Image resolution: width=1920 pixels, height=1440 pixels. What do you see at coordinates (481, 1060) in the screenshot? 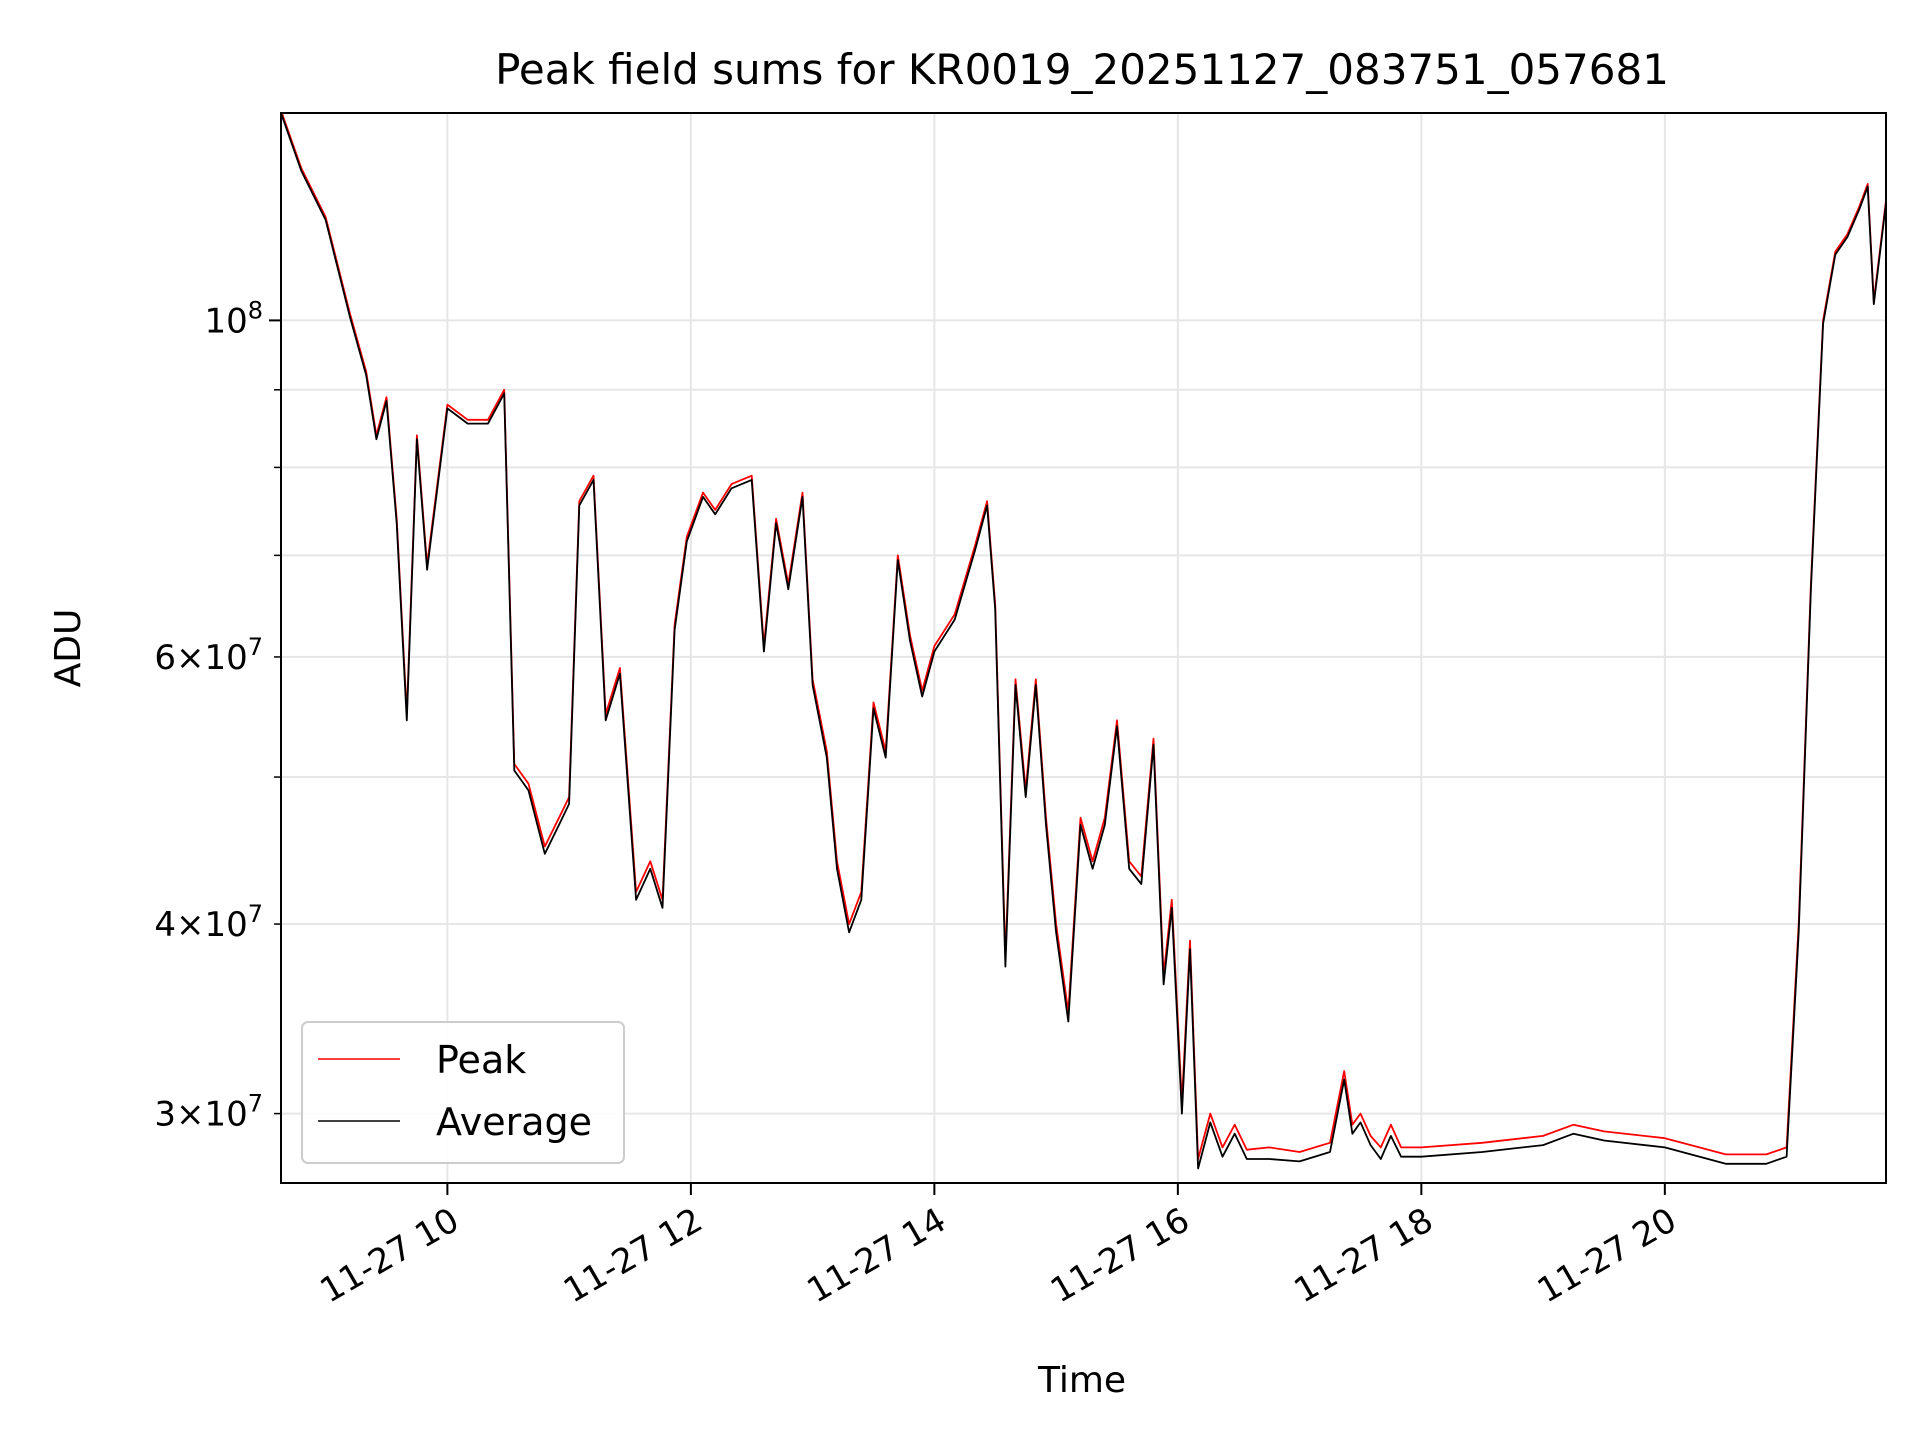
I see `legend-label-peak: Peak` at bounding box center [481, 1060].